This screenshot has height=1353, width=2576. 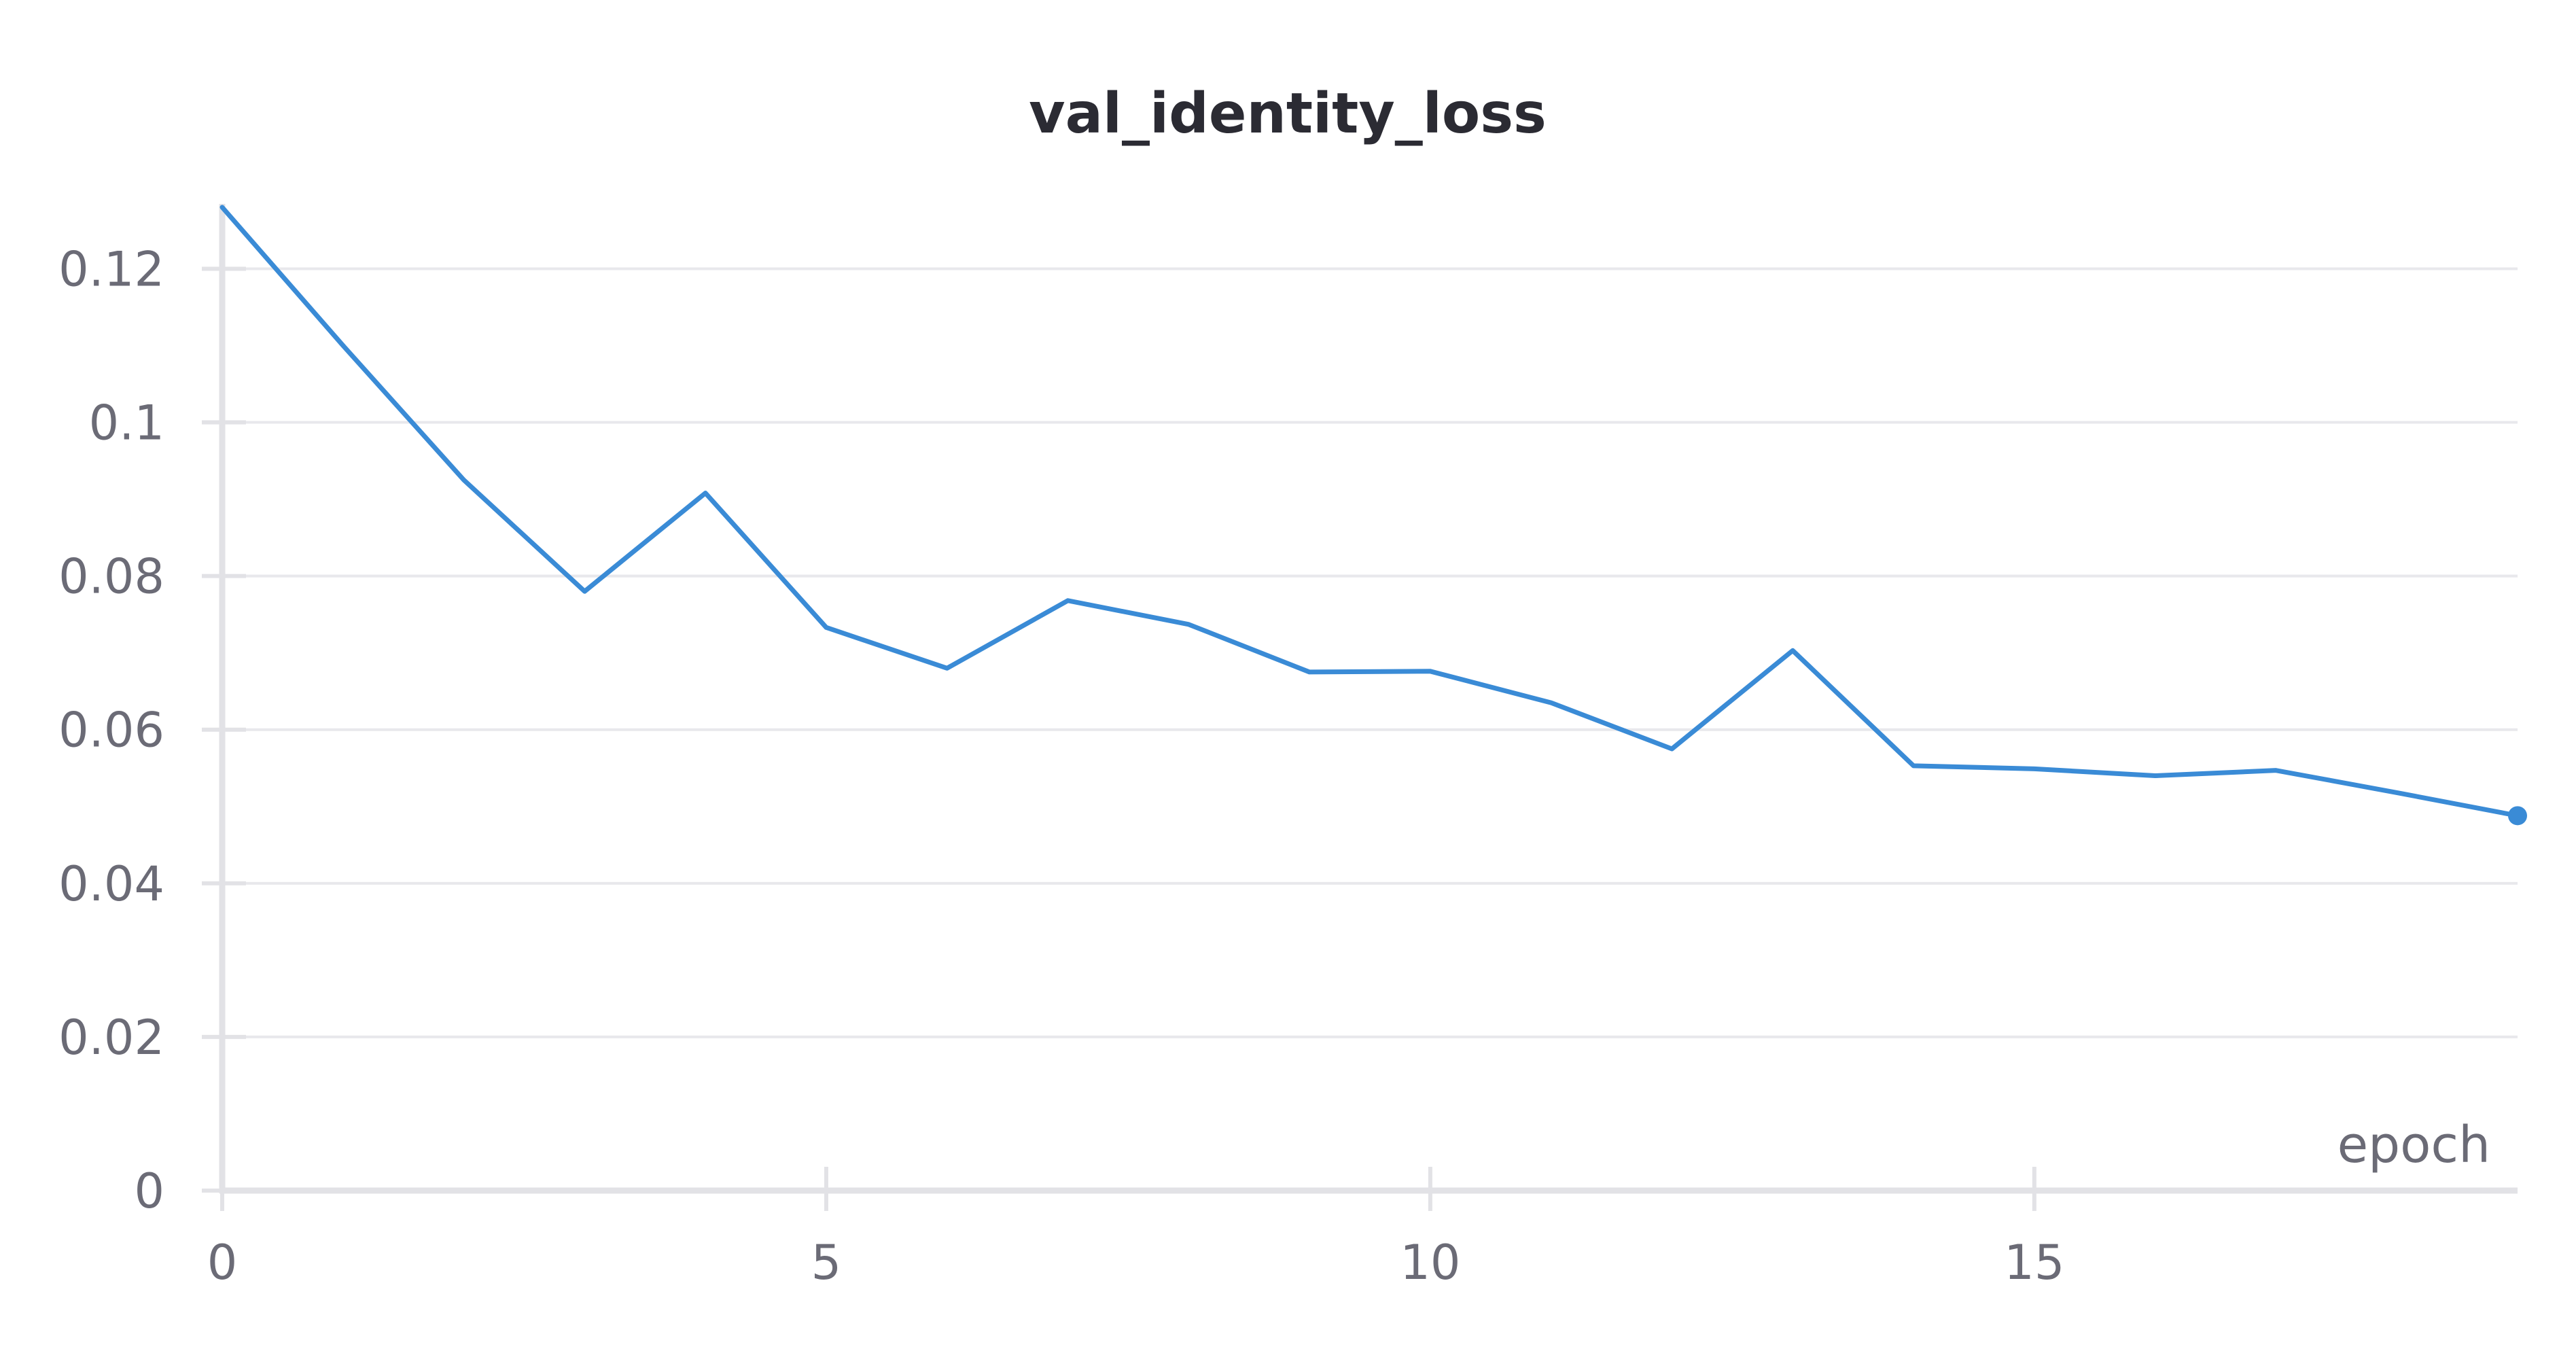 I want to click on y-tick-label: 0.12, so click(x=111, y=269).